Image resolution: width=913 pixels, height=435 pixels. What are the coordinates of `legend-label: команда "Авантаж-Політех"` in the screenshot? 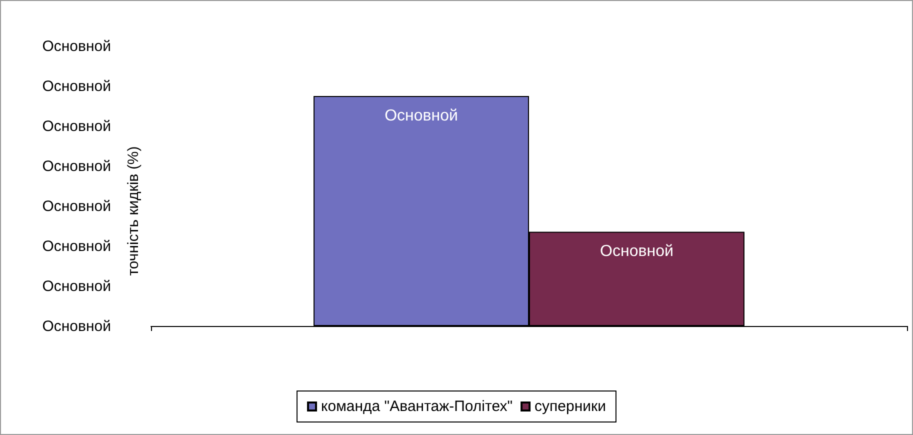 It's located at (417, 406).